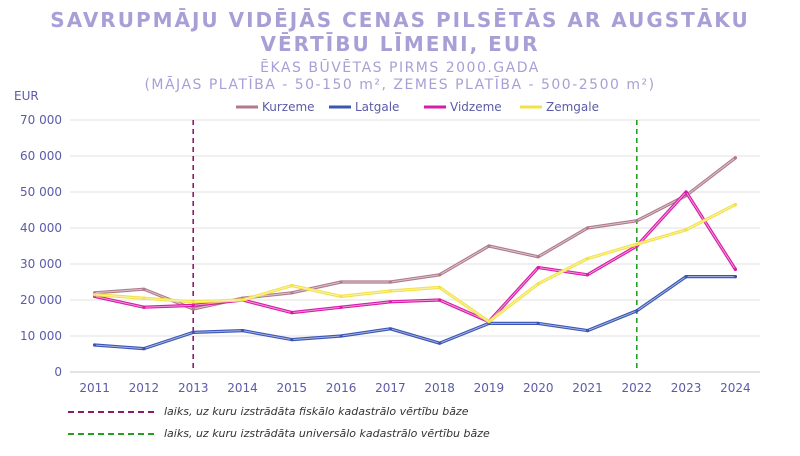  I want to click on legend-label-kurzeme: Kurzeme, so click(288, 107).